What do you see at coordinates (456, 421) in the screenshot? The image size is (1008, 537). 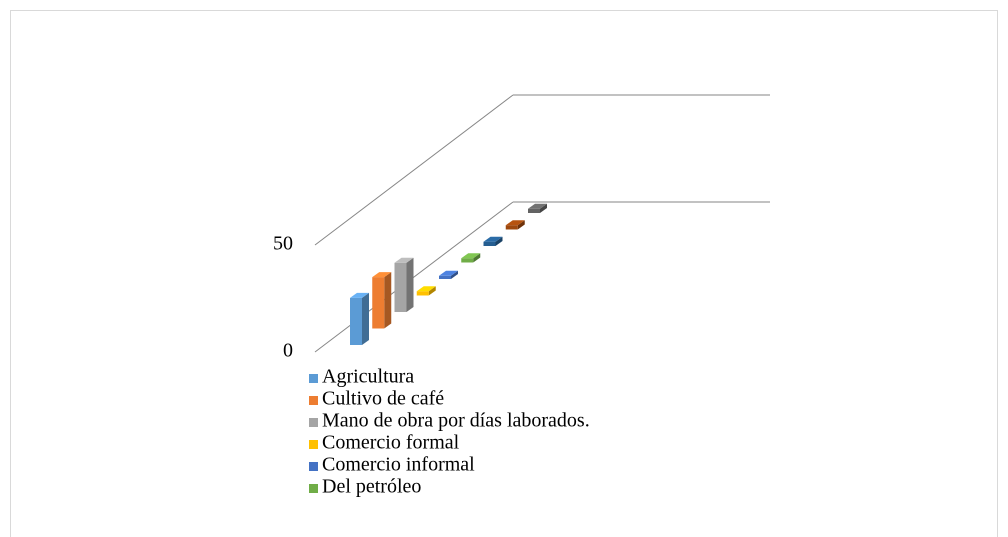 I see `legend-label: Mano de obra por días laborados.` at bounding box center [456, 421].